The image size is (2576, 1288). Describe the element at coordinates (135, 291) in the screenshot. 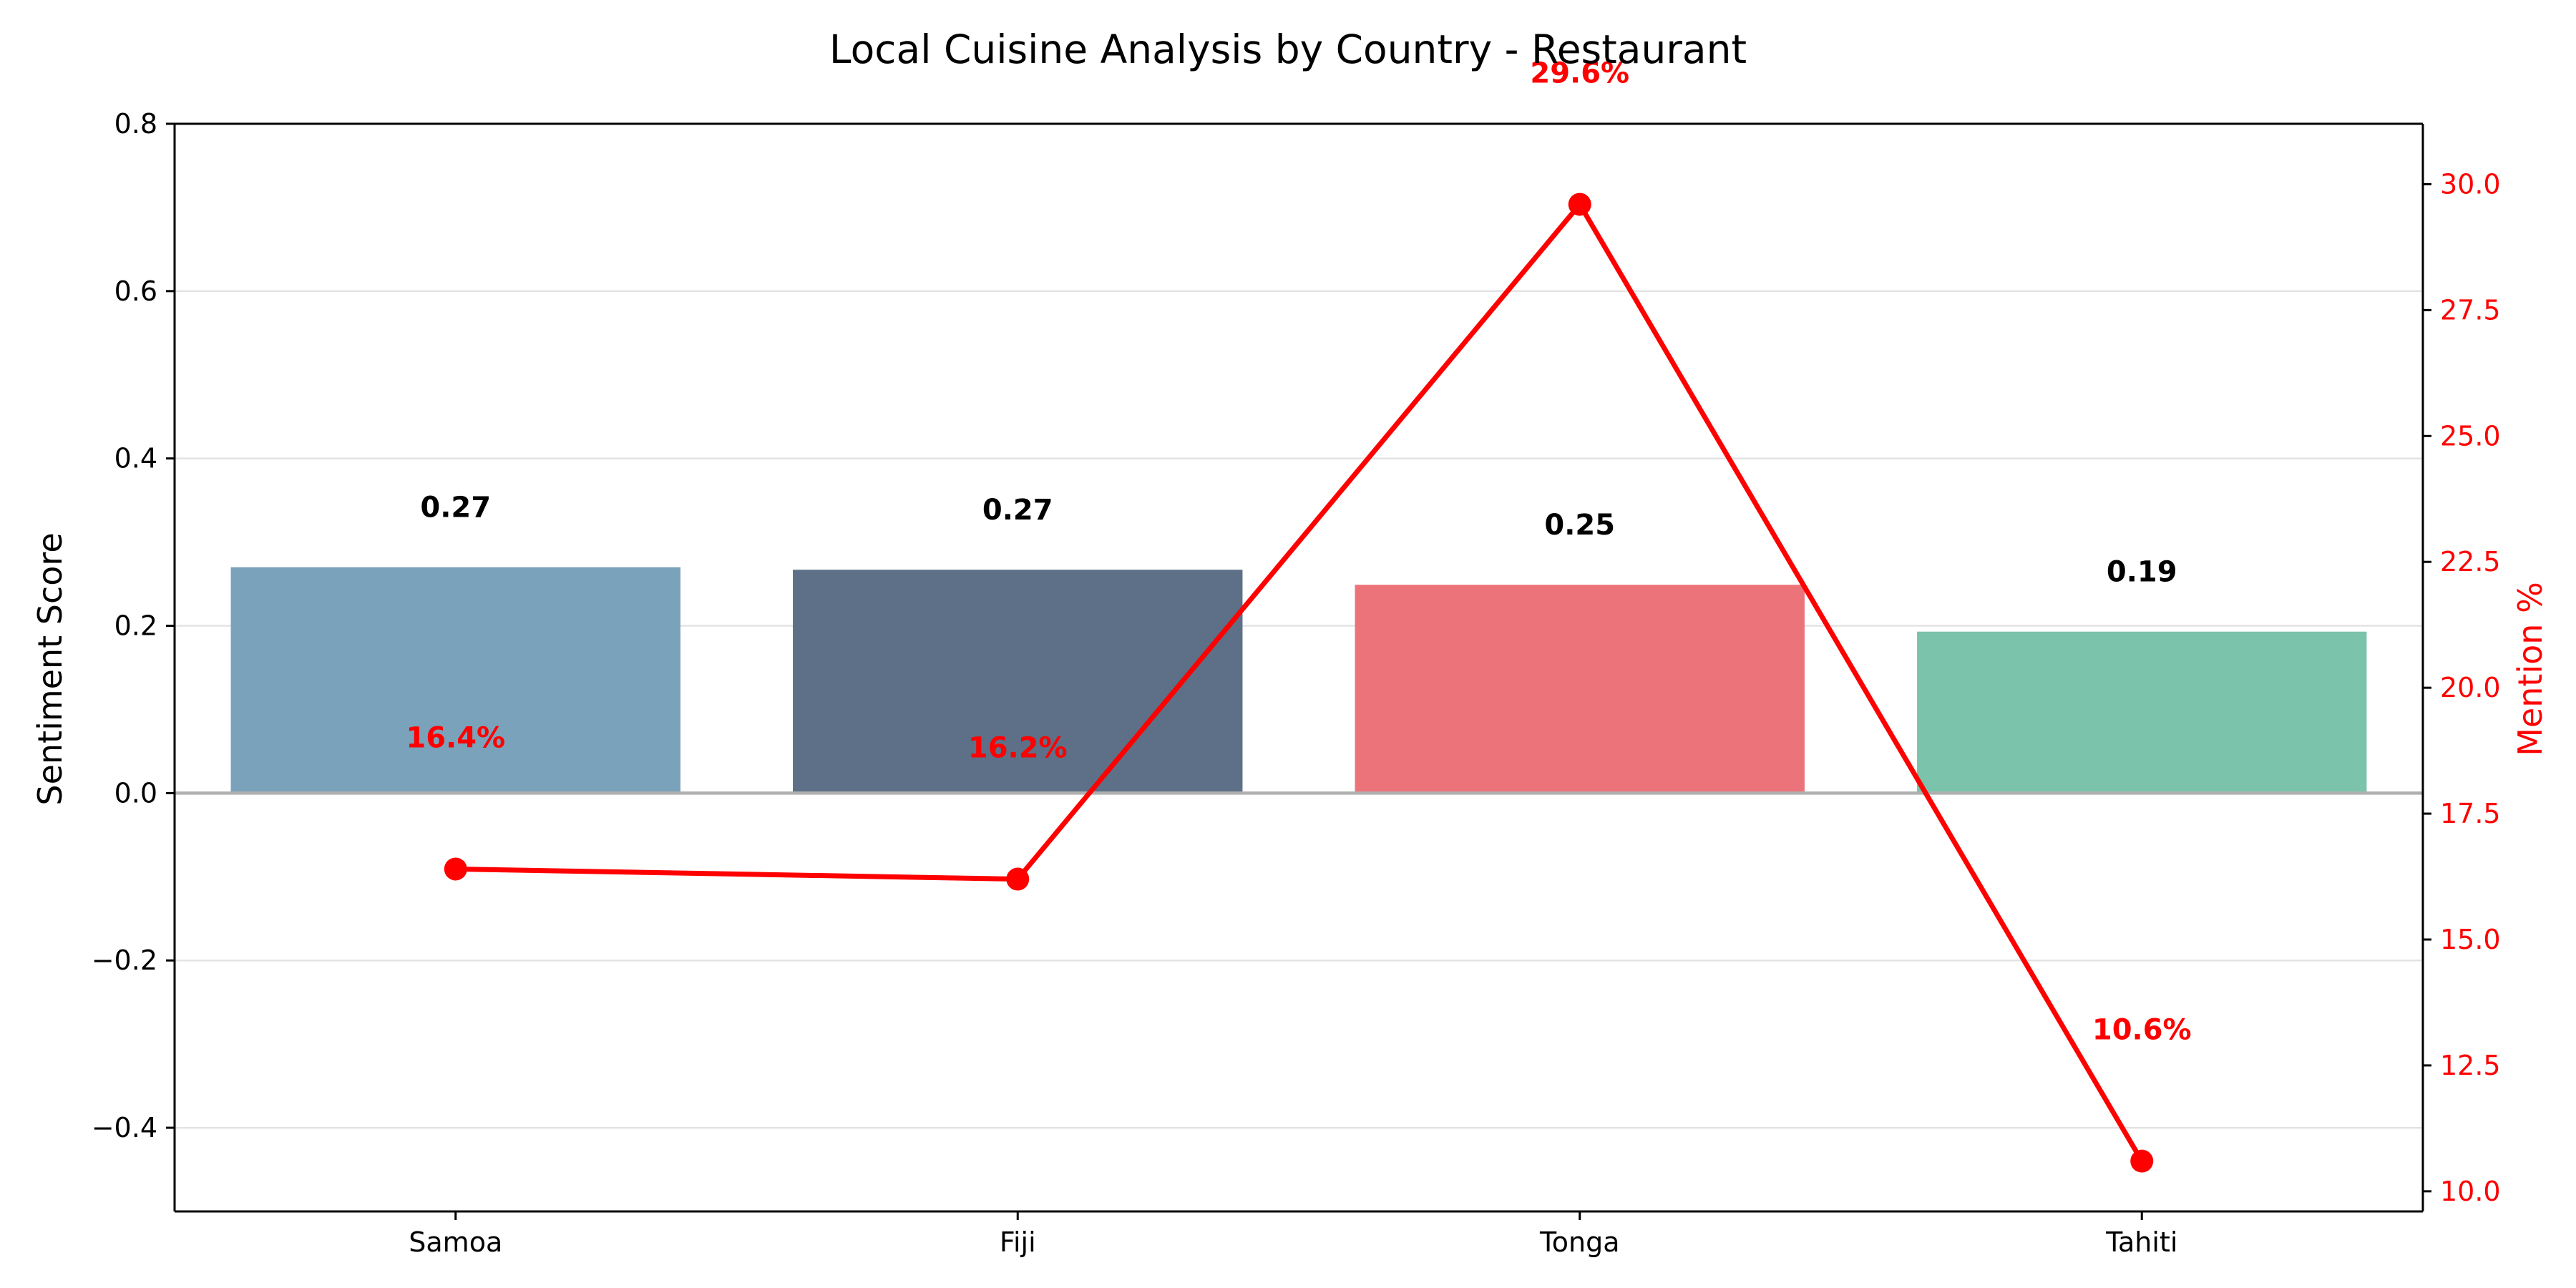

I see `y-tick-label-left: 0.6` at that location.